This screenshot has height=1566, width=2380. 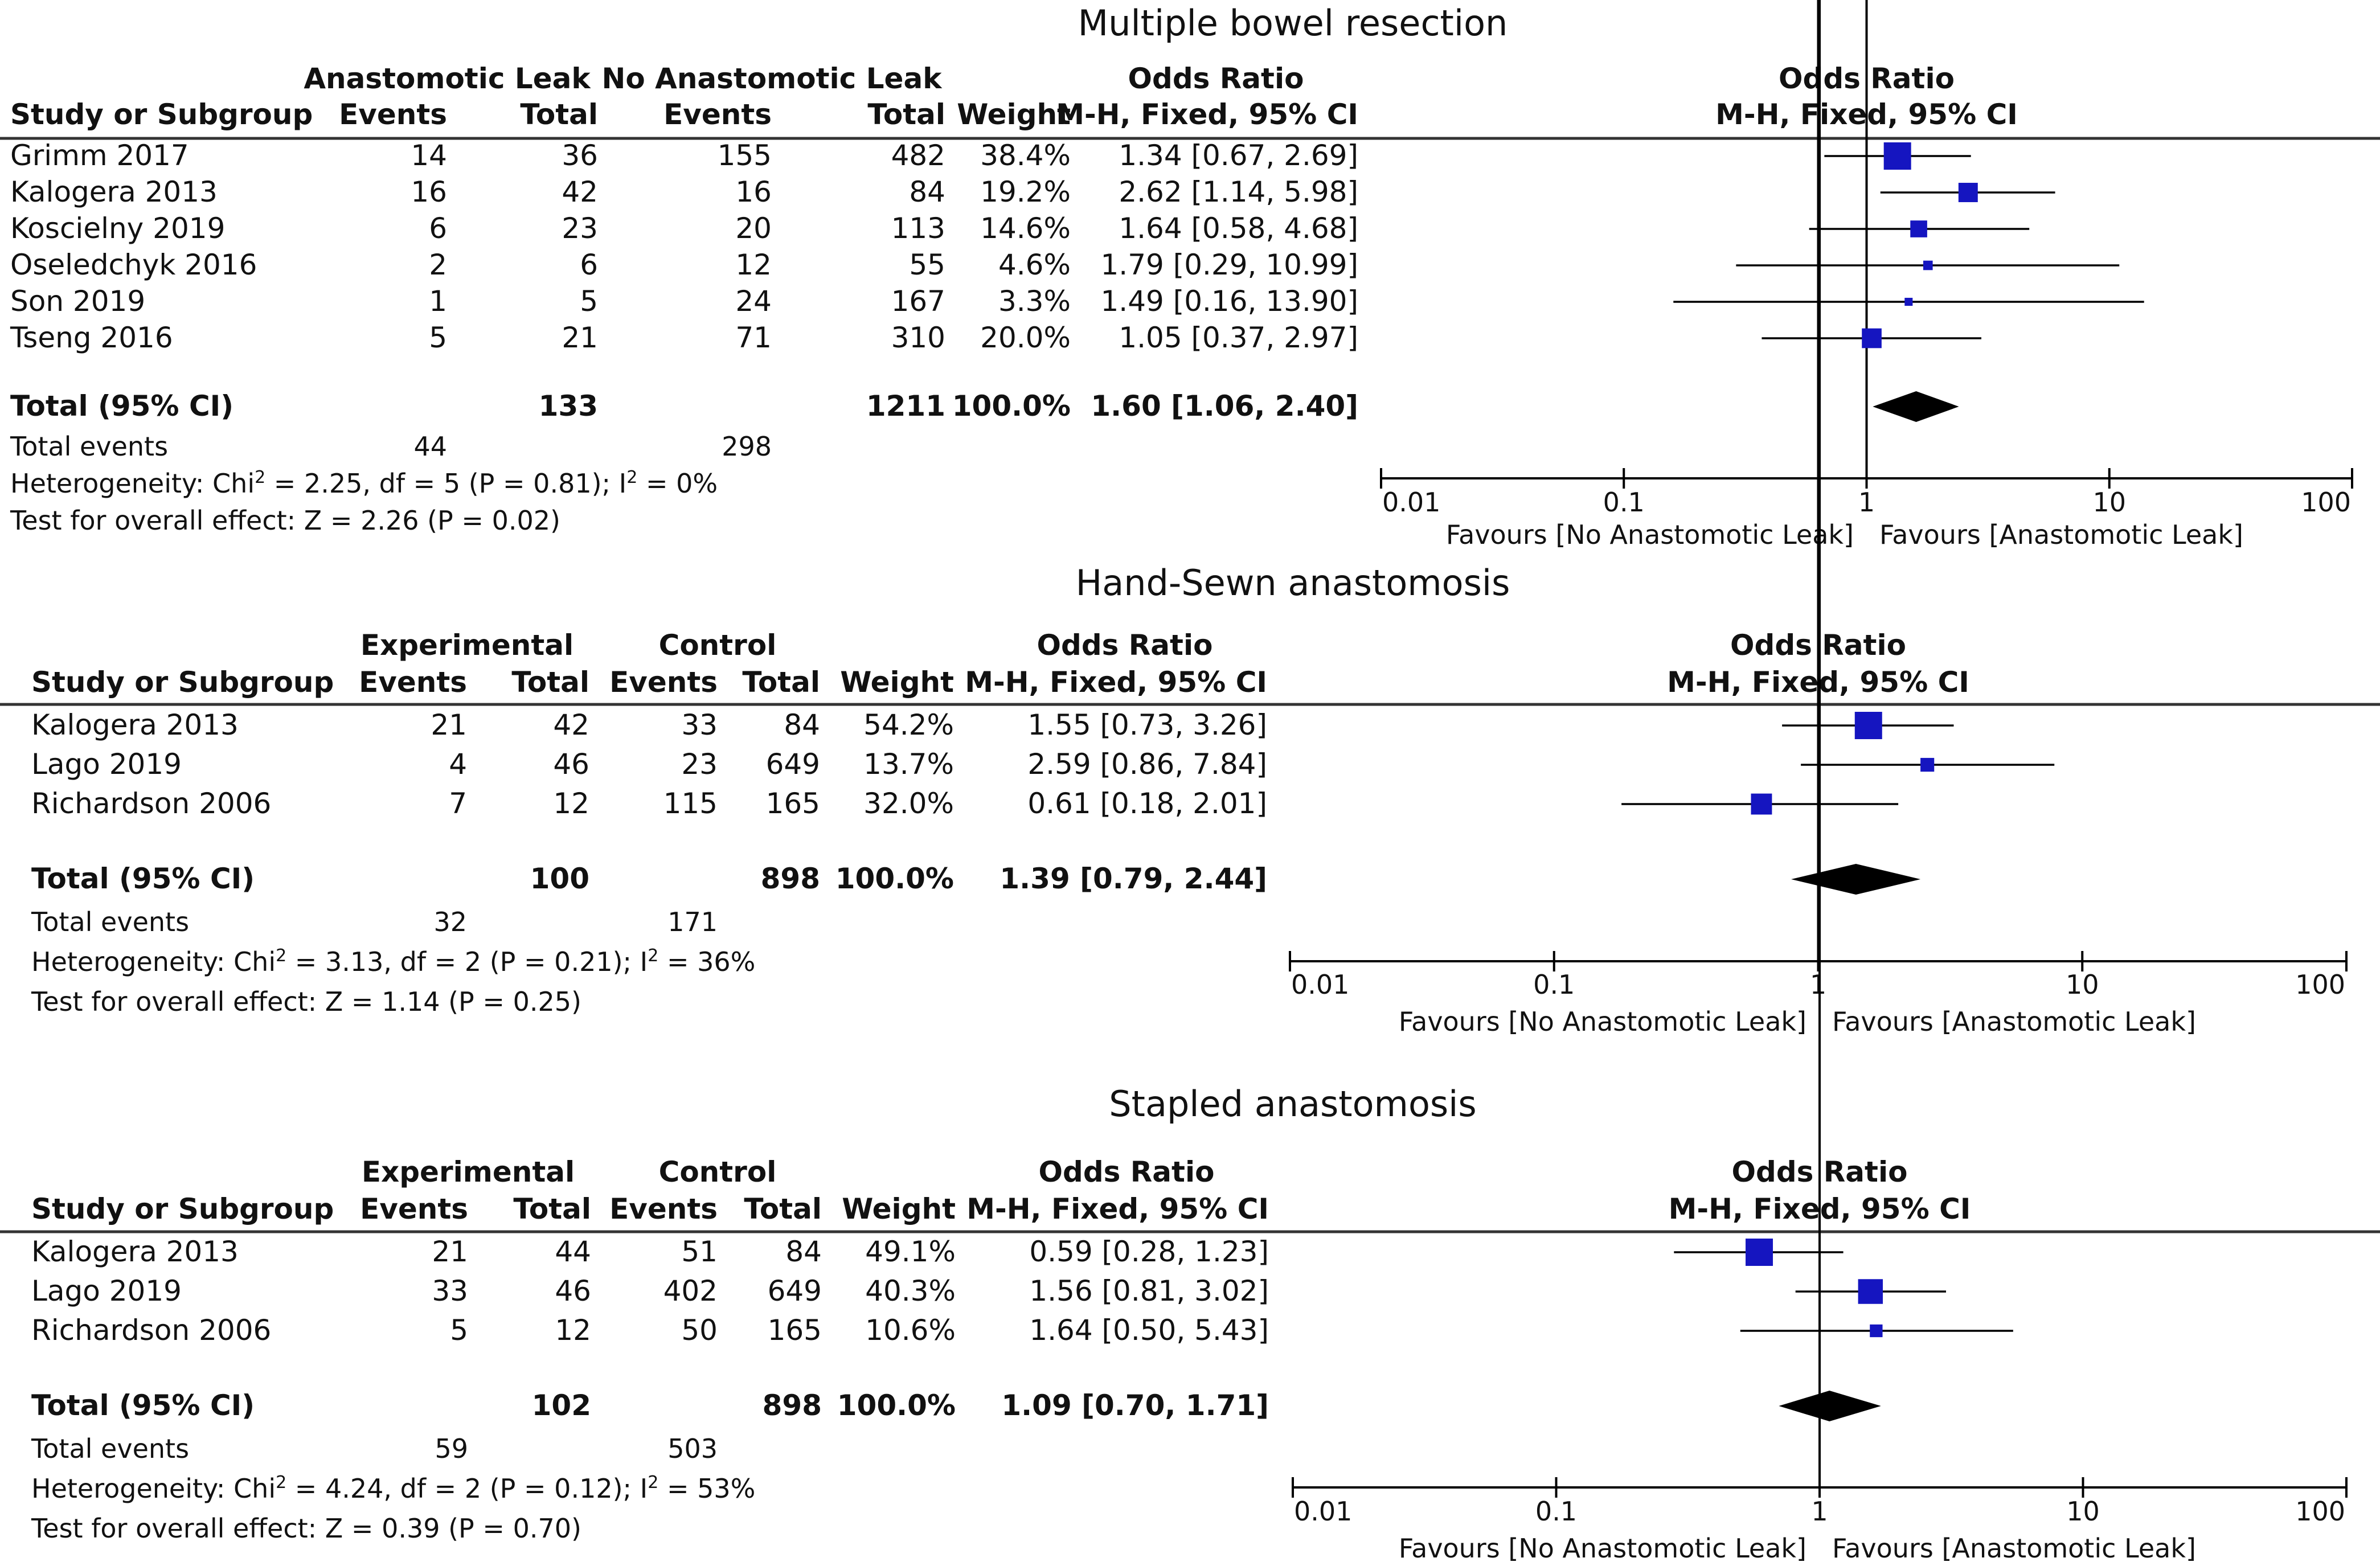 What do you see at coordinates (1147, 803) in the screenshot?
I see `odds-ratio-ci: 0.61 [0.18, 2.01]` at bounding box center [1147, 803].